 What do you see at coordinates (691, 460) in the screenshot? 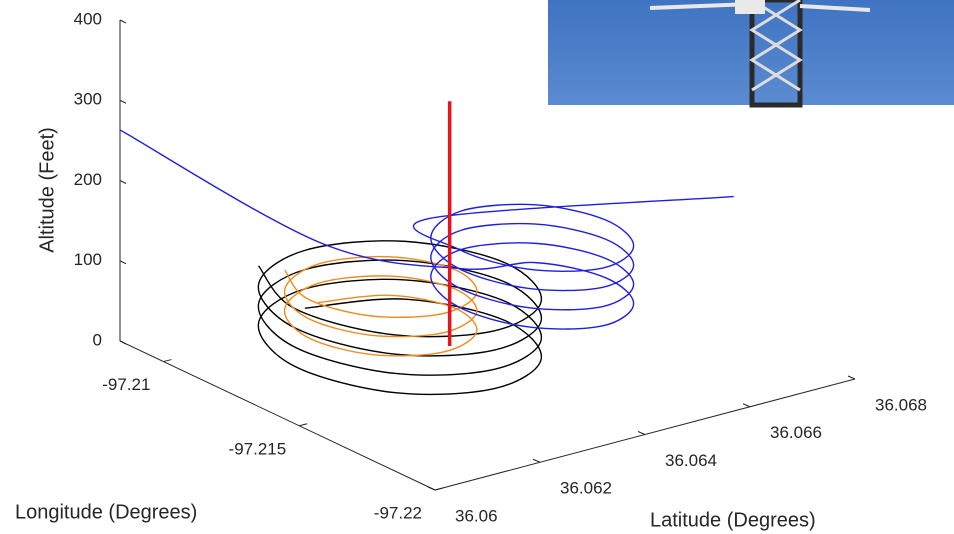
I see `y-tick-label: 36.064` at bounding box center [691, 460].